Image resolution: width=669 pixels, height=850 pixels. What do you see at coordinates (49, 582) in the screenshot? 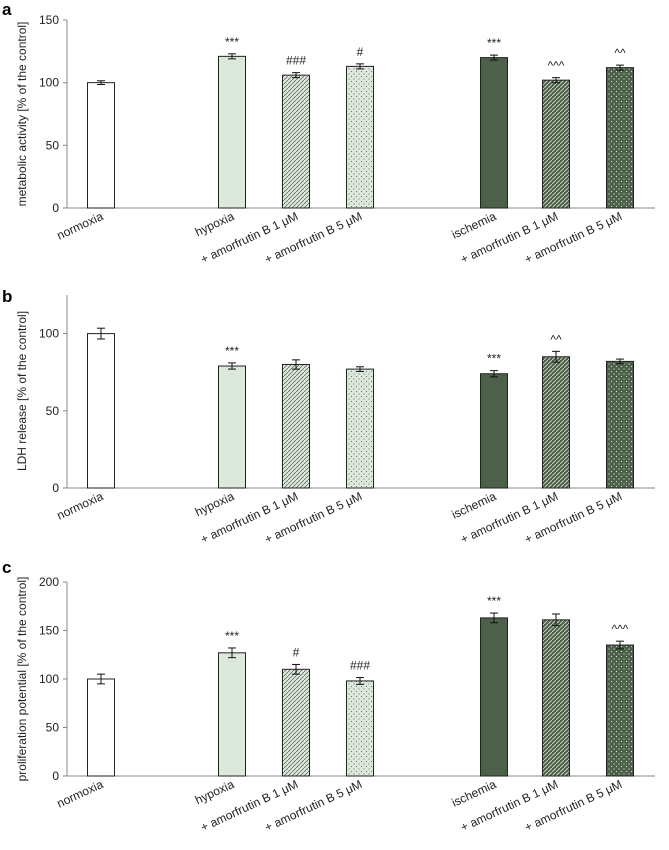
I see `y-tick-label: 200` at bounding box center [49, 582].